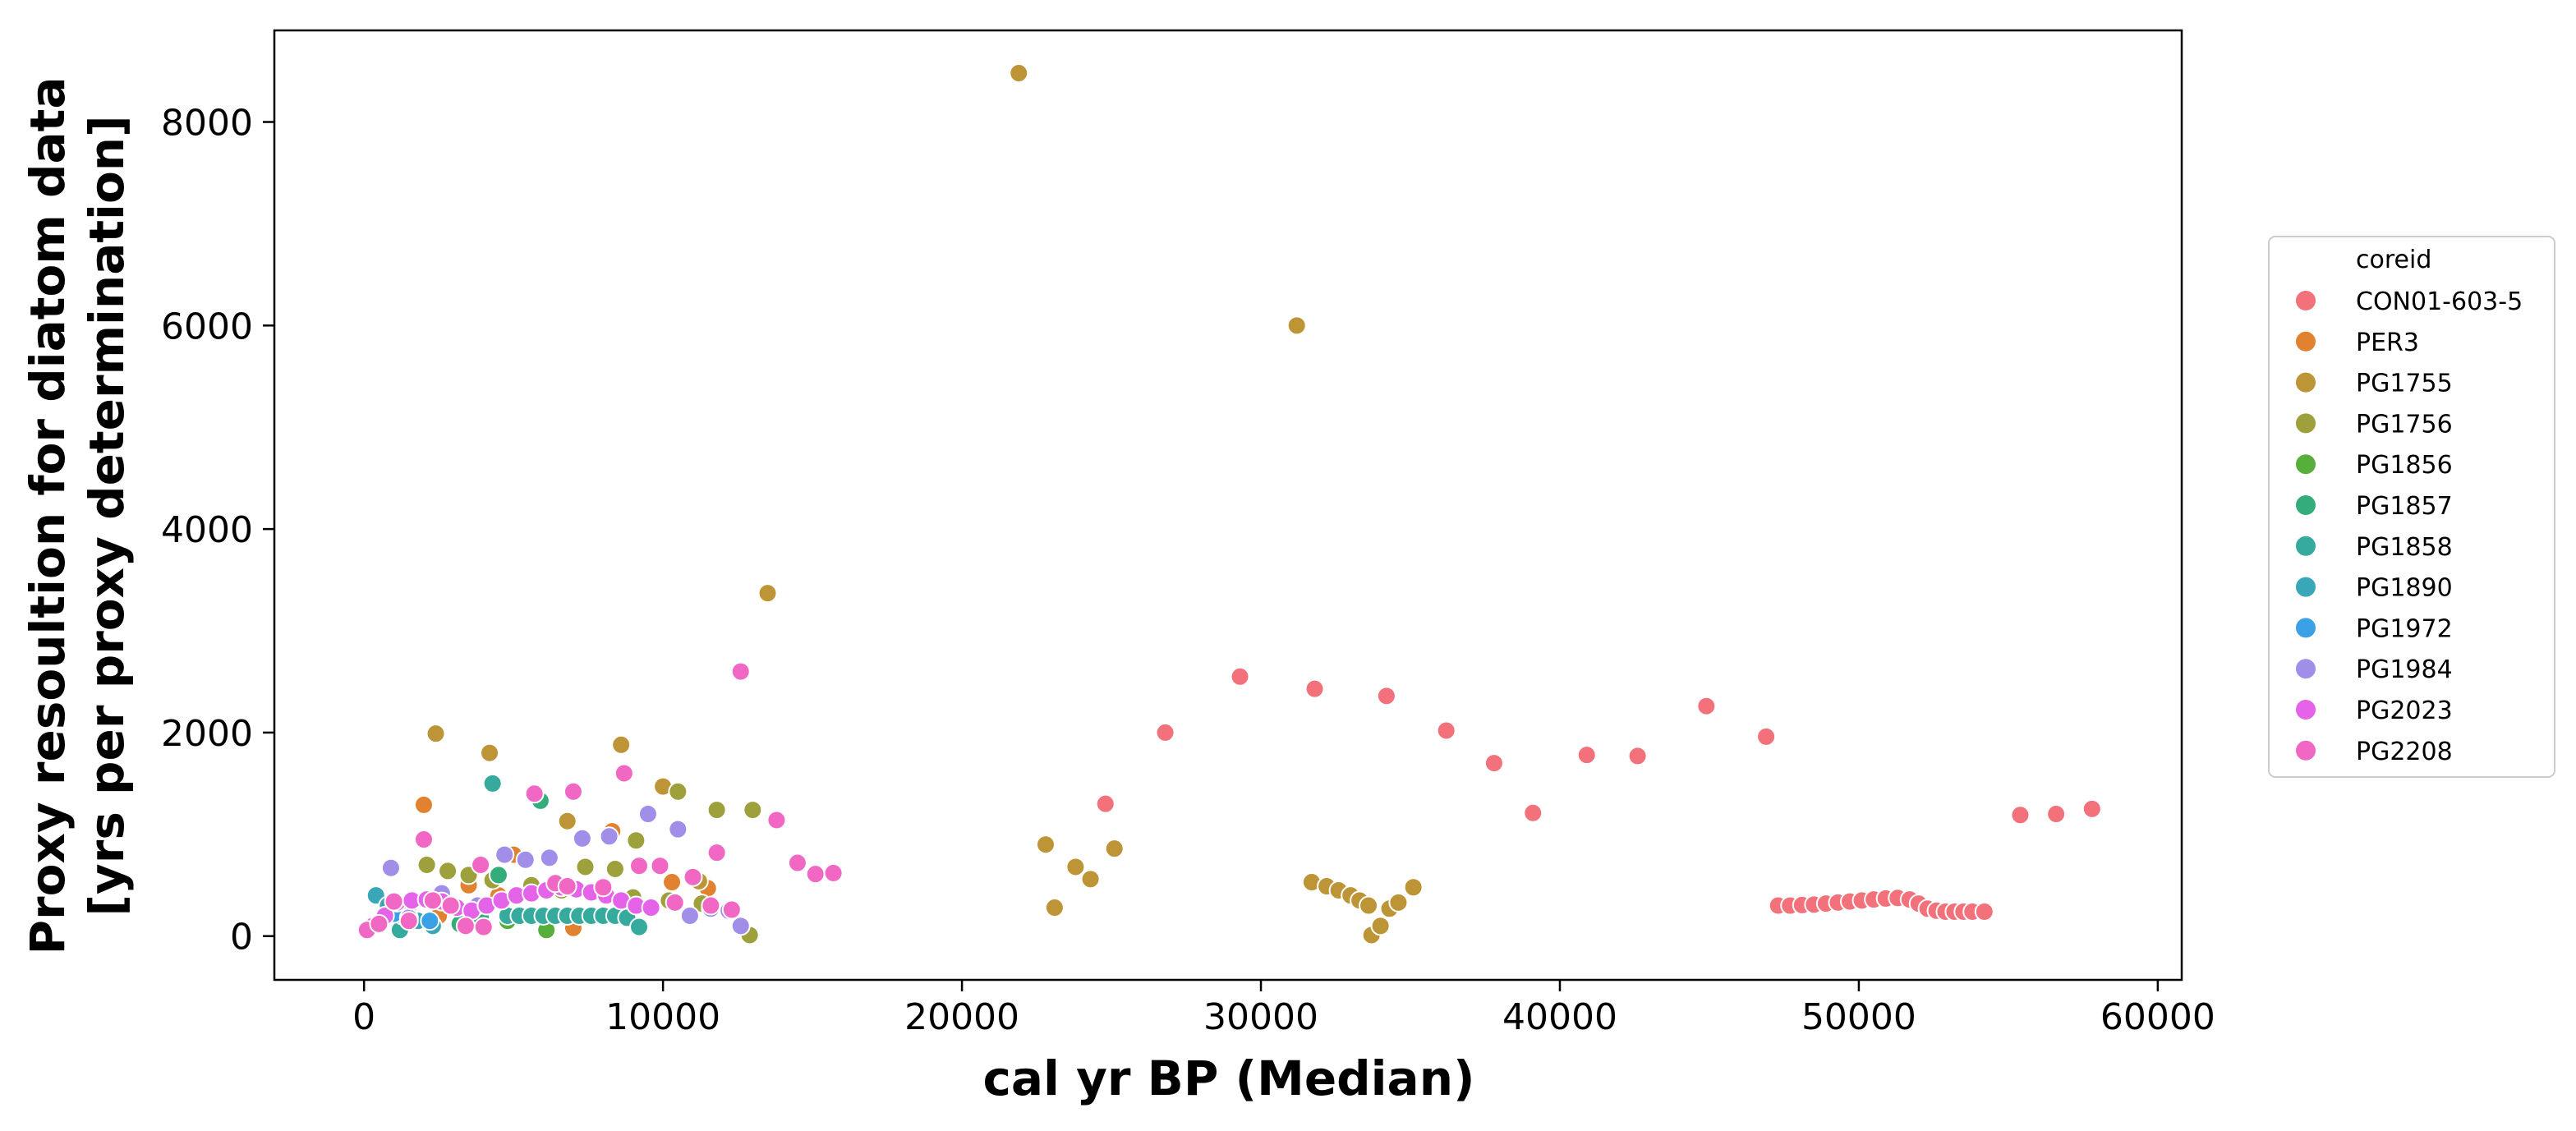  What do you see at coordinates (2157, 1017) in the screenshot?
I see `x-tick-label: 60000` at bounding box center [2157, 1017].